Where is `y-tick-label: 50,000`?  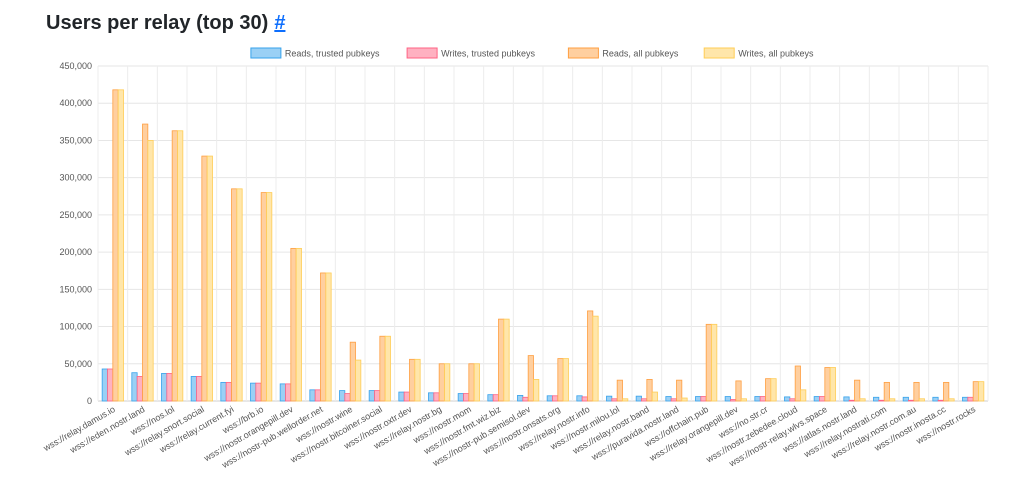
y-tick-label: 50,000 is located at coordinates (78, 364).